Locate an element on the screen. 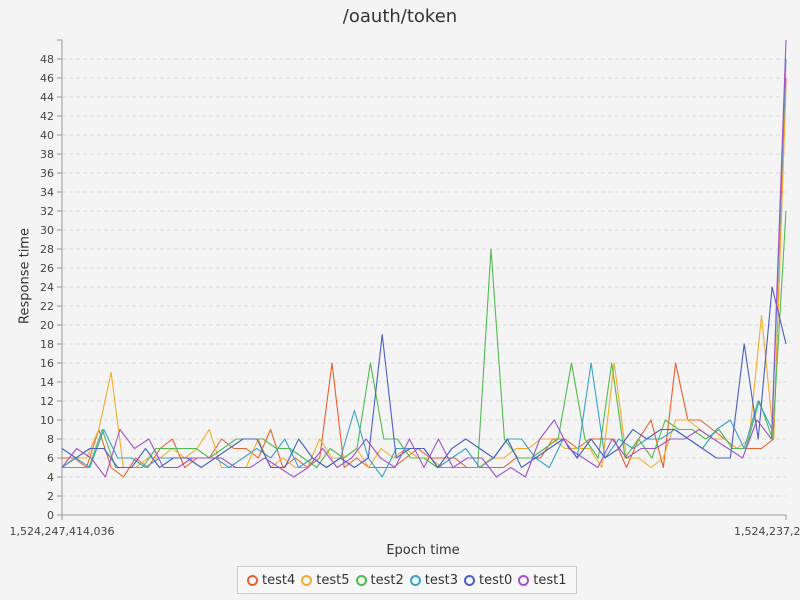  y-tick-label: 0 is located at coordinates (50, 515).